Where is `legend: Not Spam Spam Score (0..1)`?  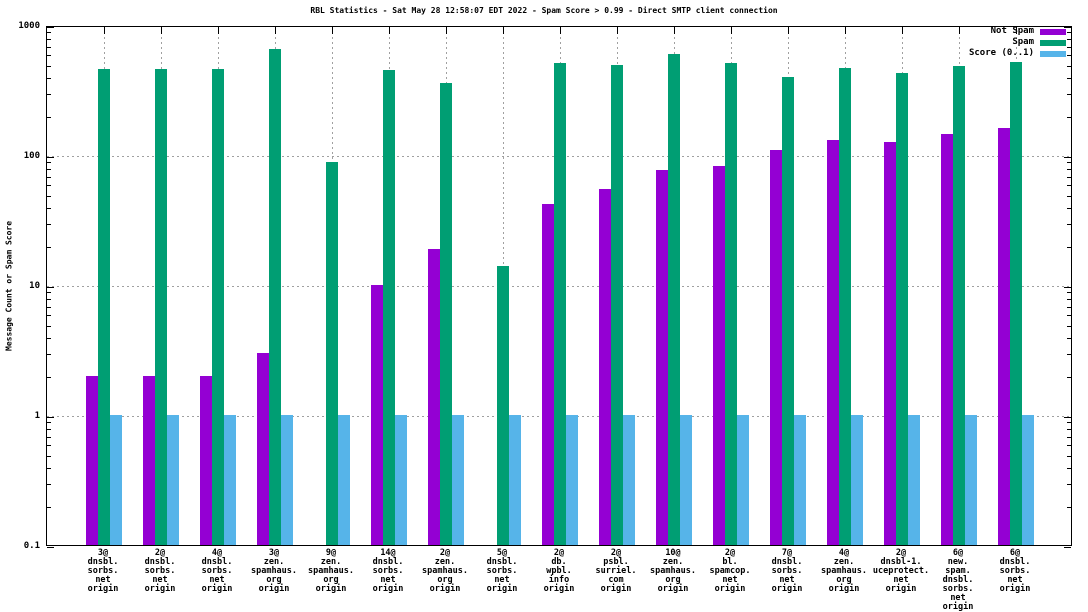 legend: Not Spam Spam Score (0..1) is located at coordinates (1017, 43).